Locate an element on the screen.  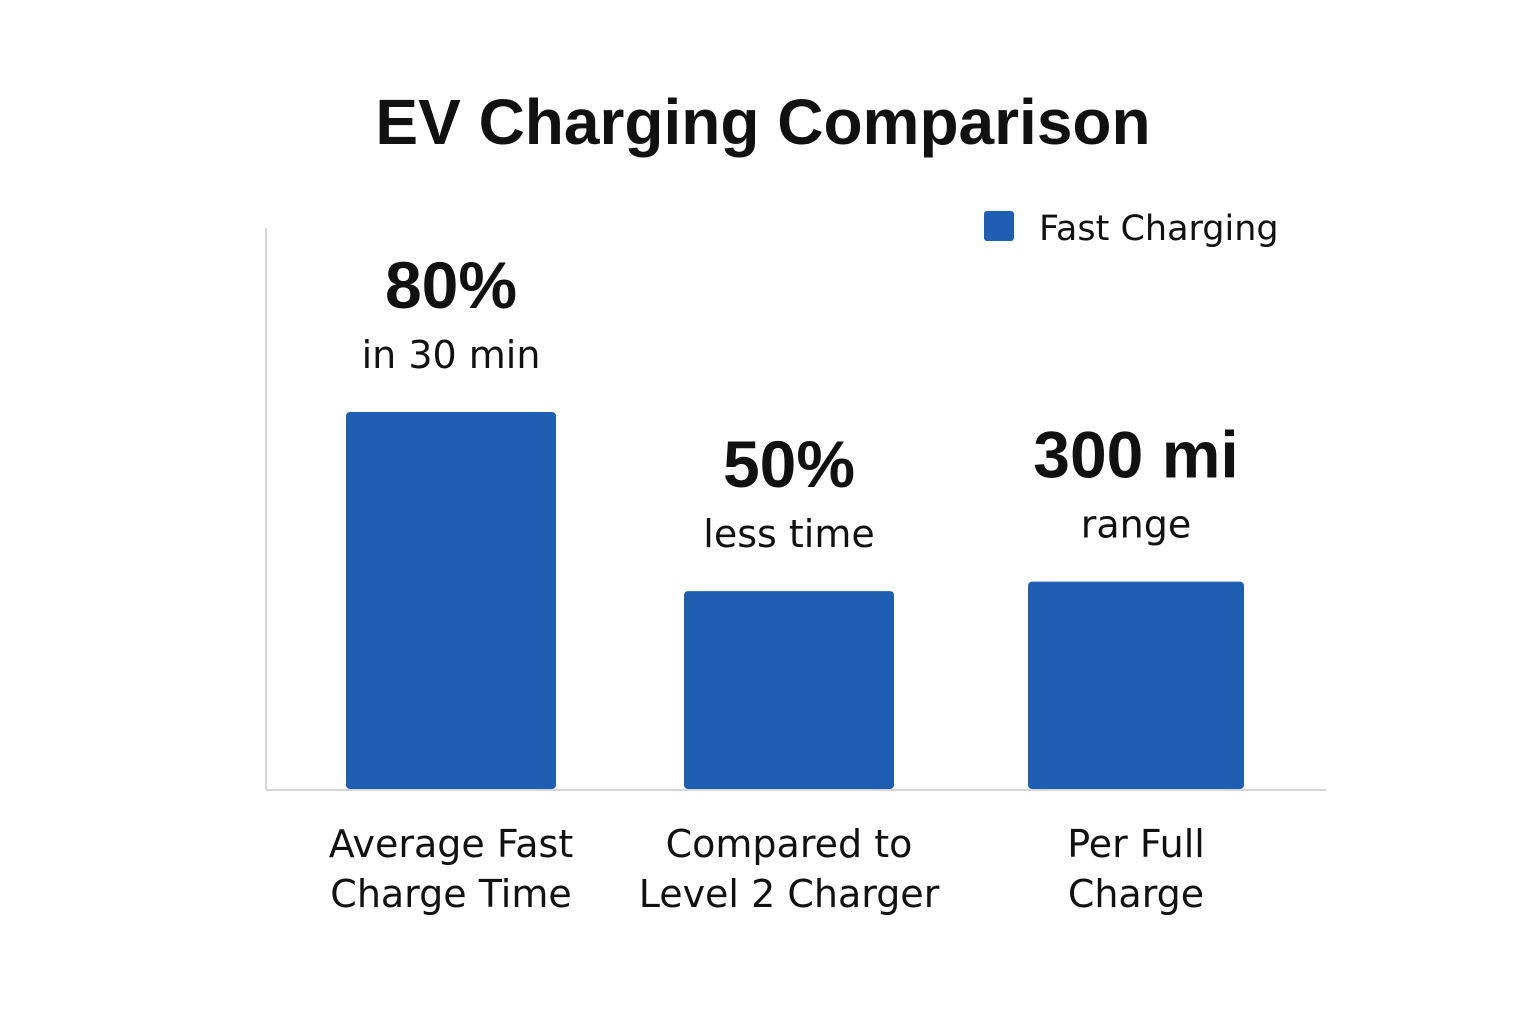
category-label-1-line-2: Charge Time is located at coordinates (450, 894).